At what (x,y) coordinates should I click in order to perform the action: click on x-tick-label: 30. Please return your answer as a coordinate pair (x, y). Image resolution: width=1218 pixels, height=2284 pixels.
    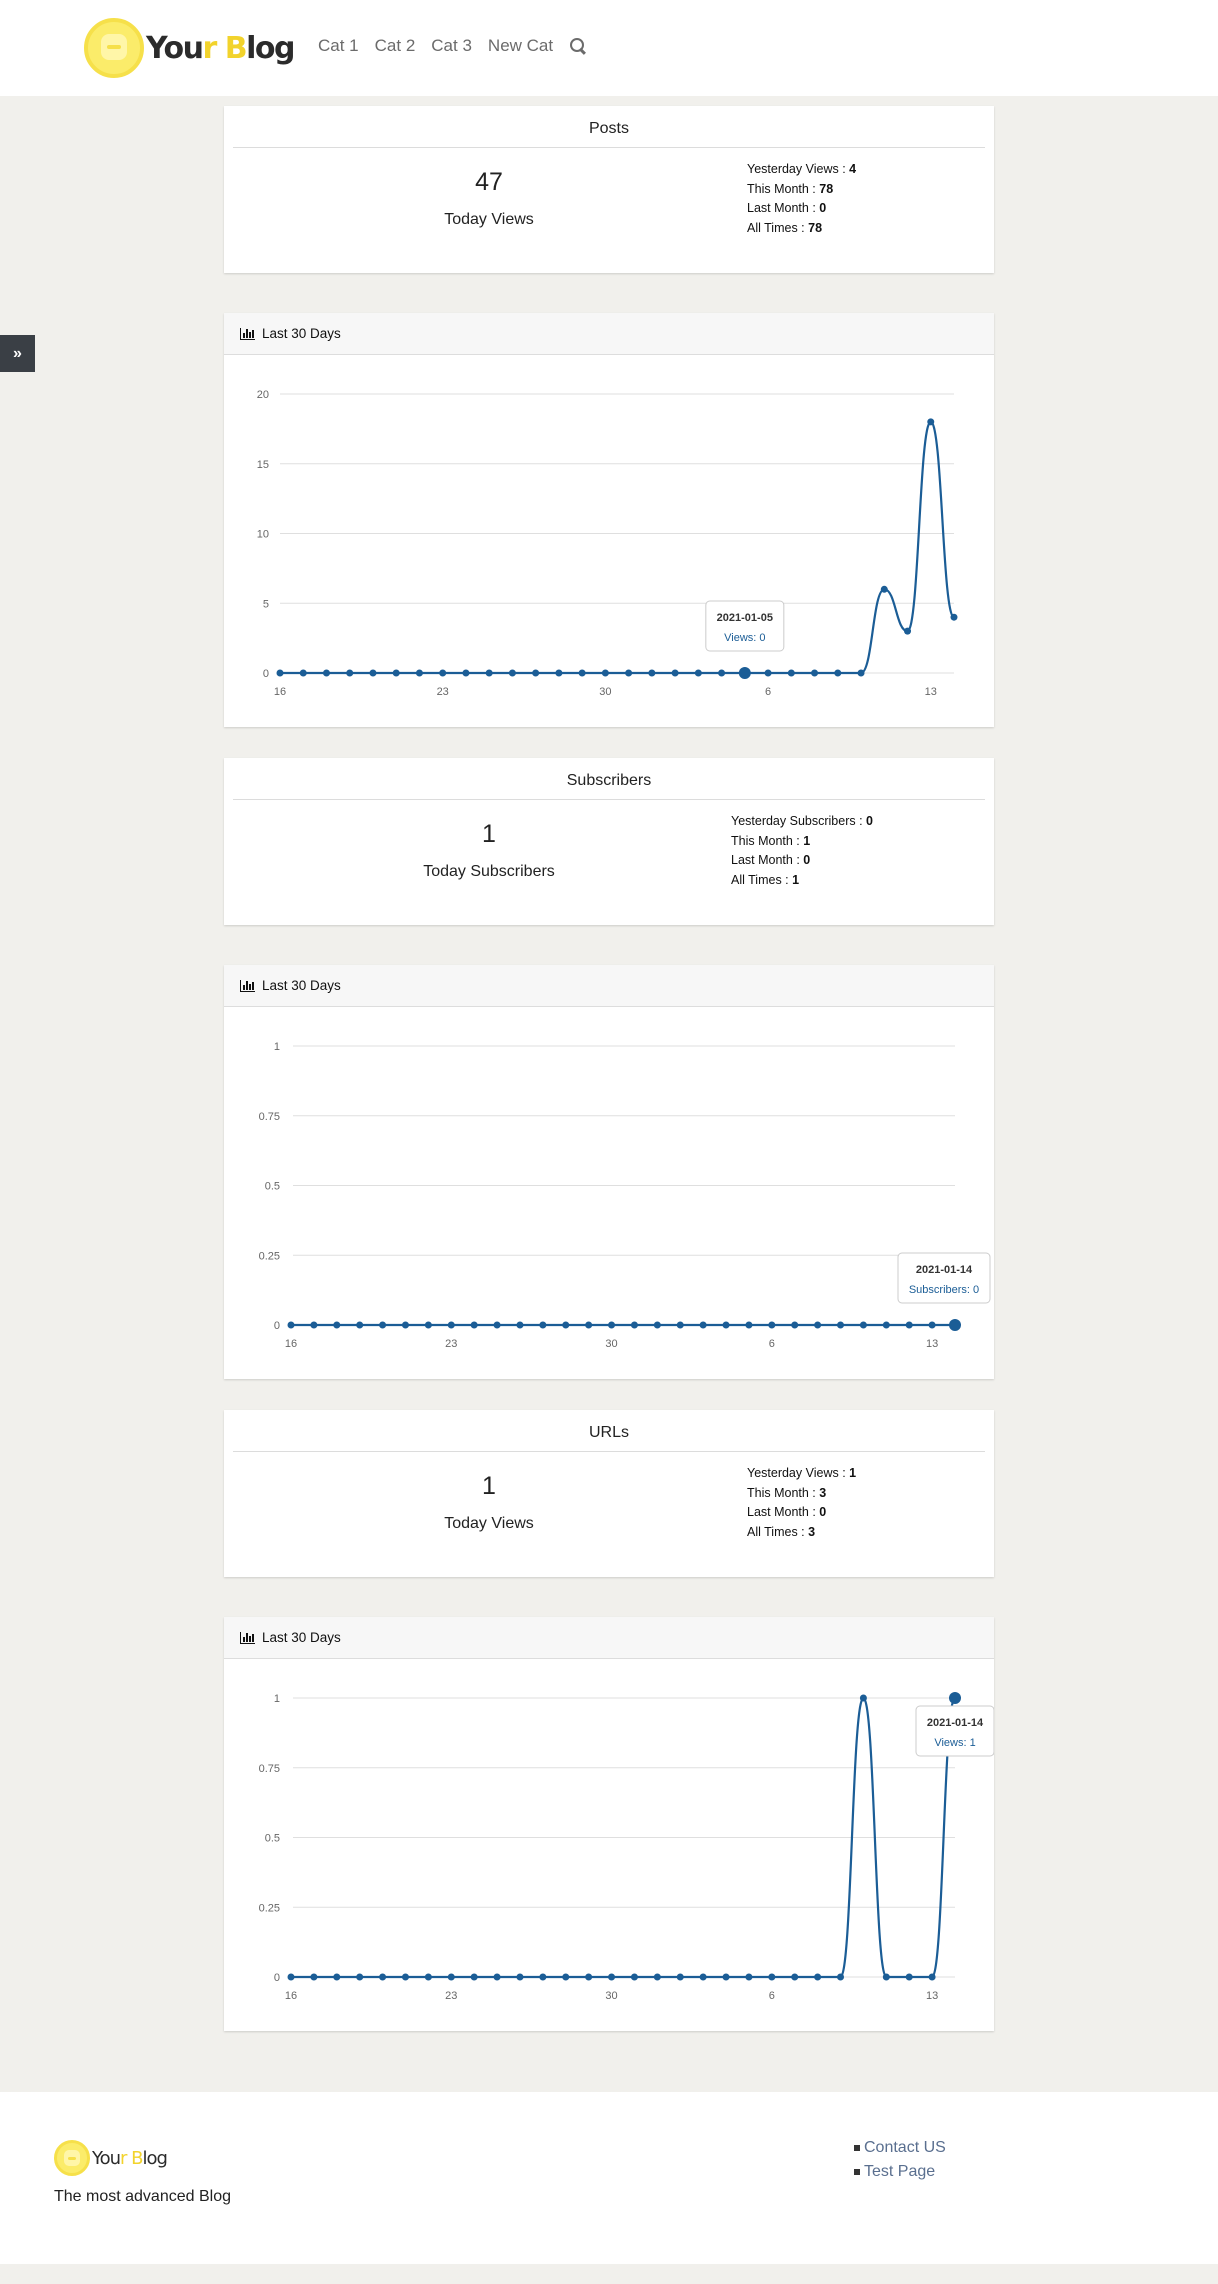
    Looking at the image, I should click on (605, 692).